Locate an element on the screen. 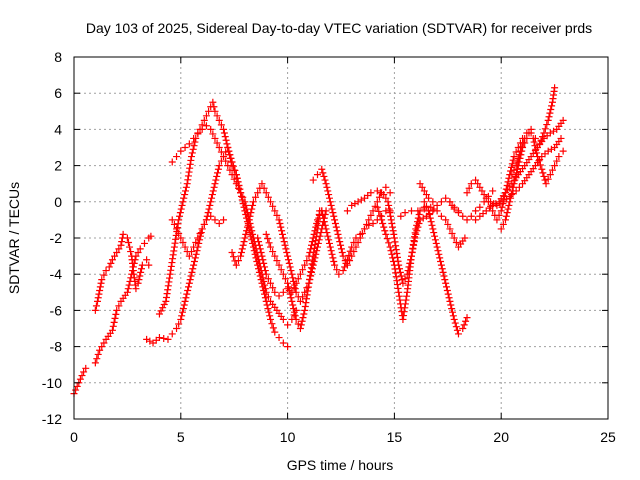  x-tick-label: 10 is located at coordinates (288, 437).